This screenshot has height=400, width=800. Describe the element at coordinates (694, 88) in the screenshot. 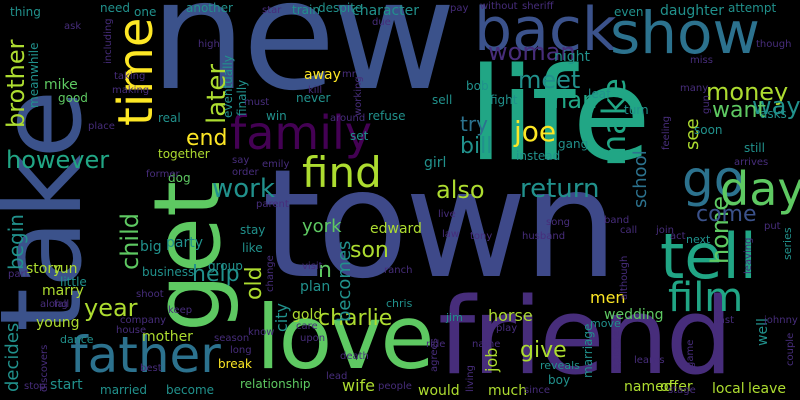

I see `word-many: many` at that location.